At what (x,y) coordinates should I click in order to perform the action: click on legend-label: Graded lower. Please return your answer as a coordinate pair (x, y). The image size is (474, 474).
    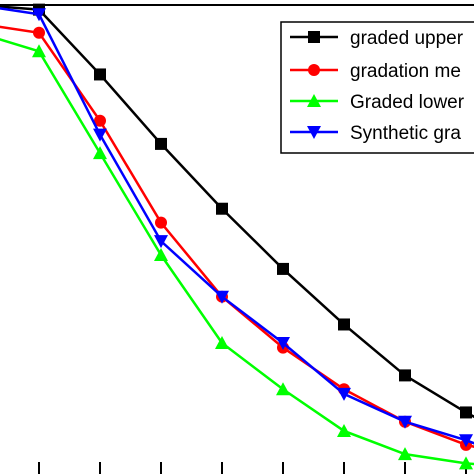
    Looking at the image, I should click on (407, 102).